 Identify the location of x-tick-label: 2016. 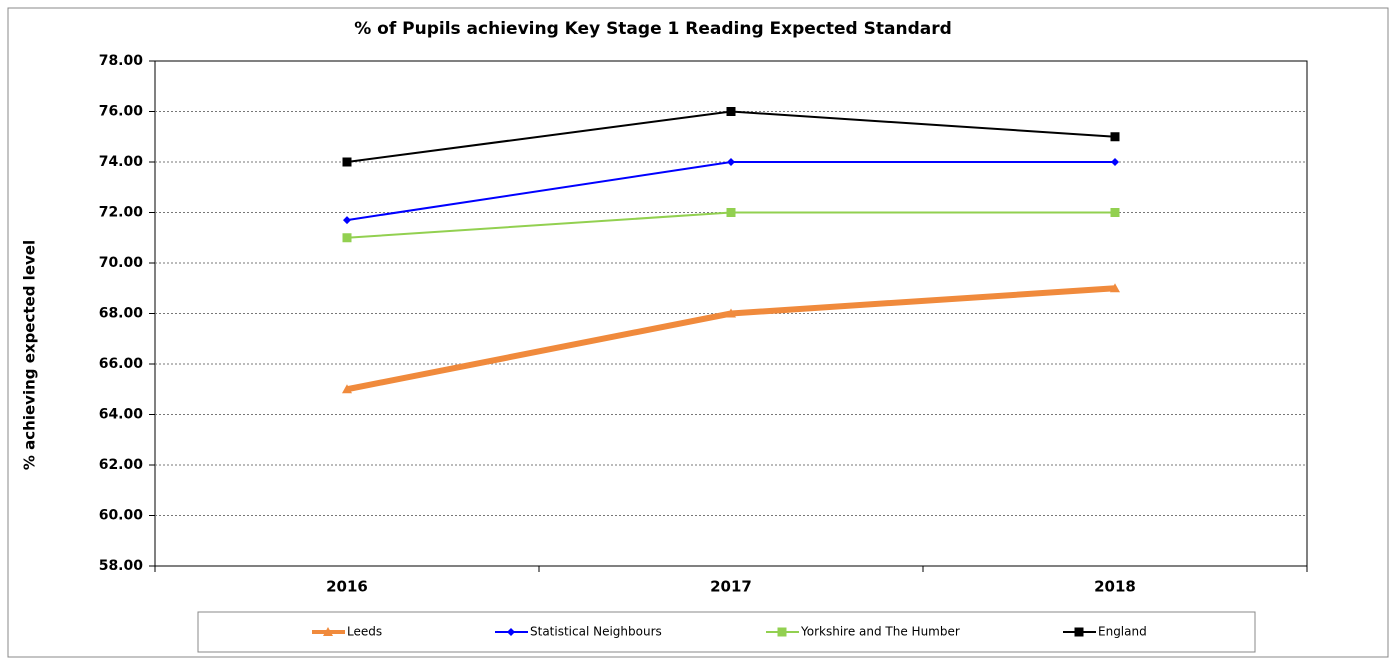
(347, 587).